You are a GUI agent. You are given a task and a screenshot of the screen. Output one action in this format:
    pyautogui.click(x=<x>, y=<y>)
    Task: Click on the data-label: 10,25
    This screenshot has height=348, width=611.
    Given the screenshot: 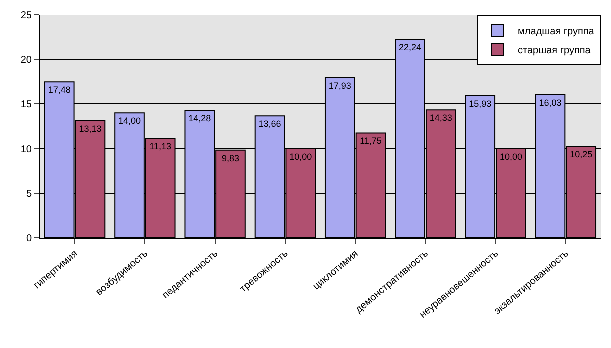 What is the action you would take?
    pyautogui.click(x=581, y=155)
    